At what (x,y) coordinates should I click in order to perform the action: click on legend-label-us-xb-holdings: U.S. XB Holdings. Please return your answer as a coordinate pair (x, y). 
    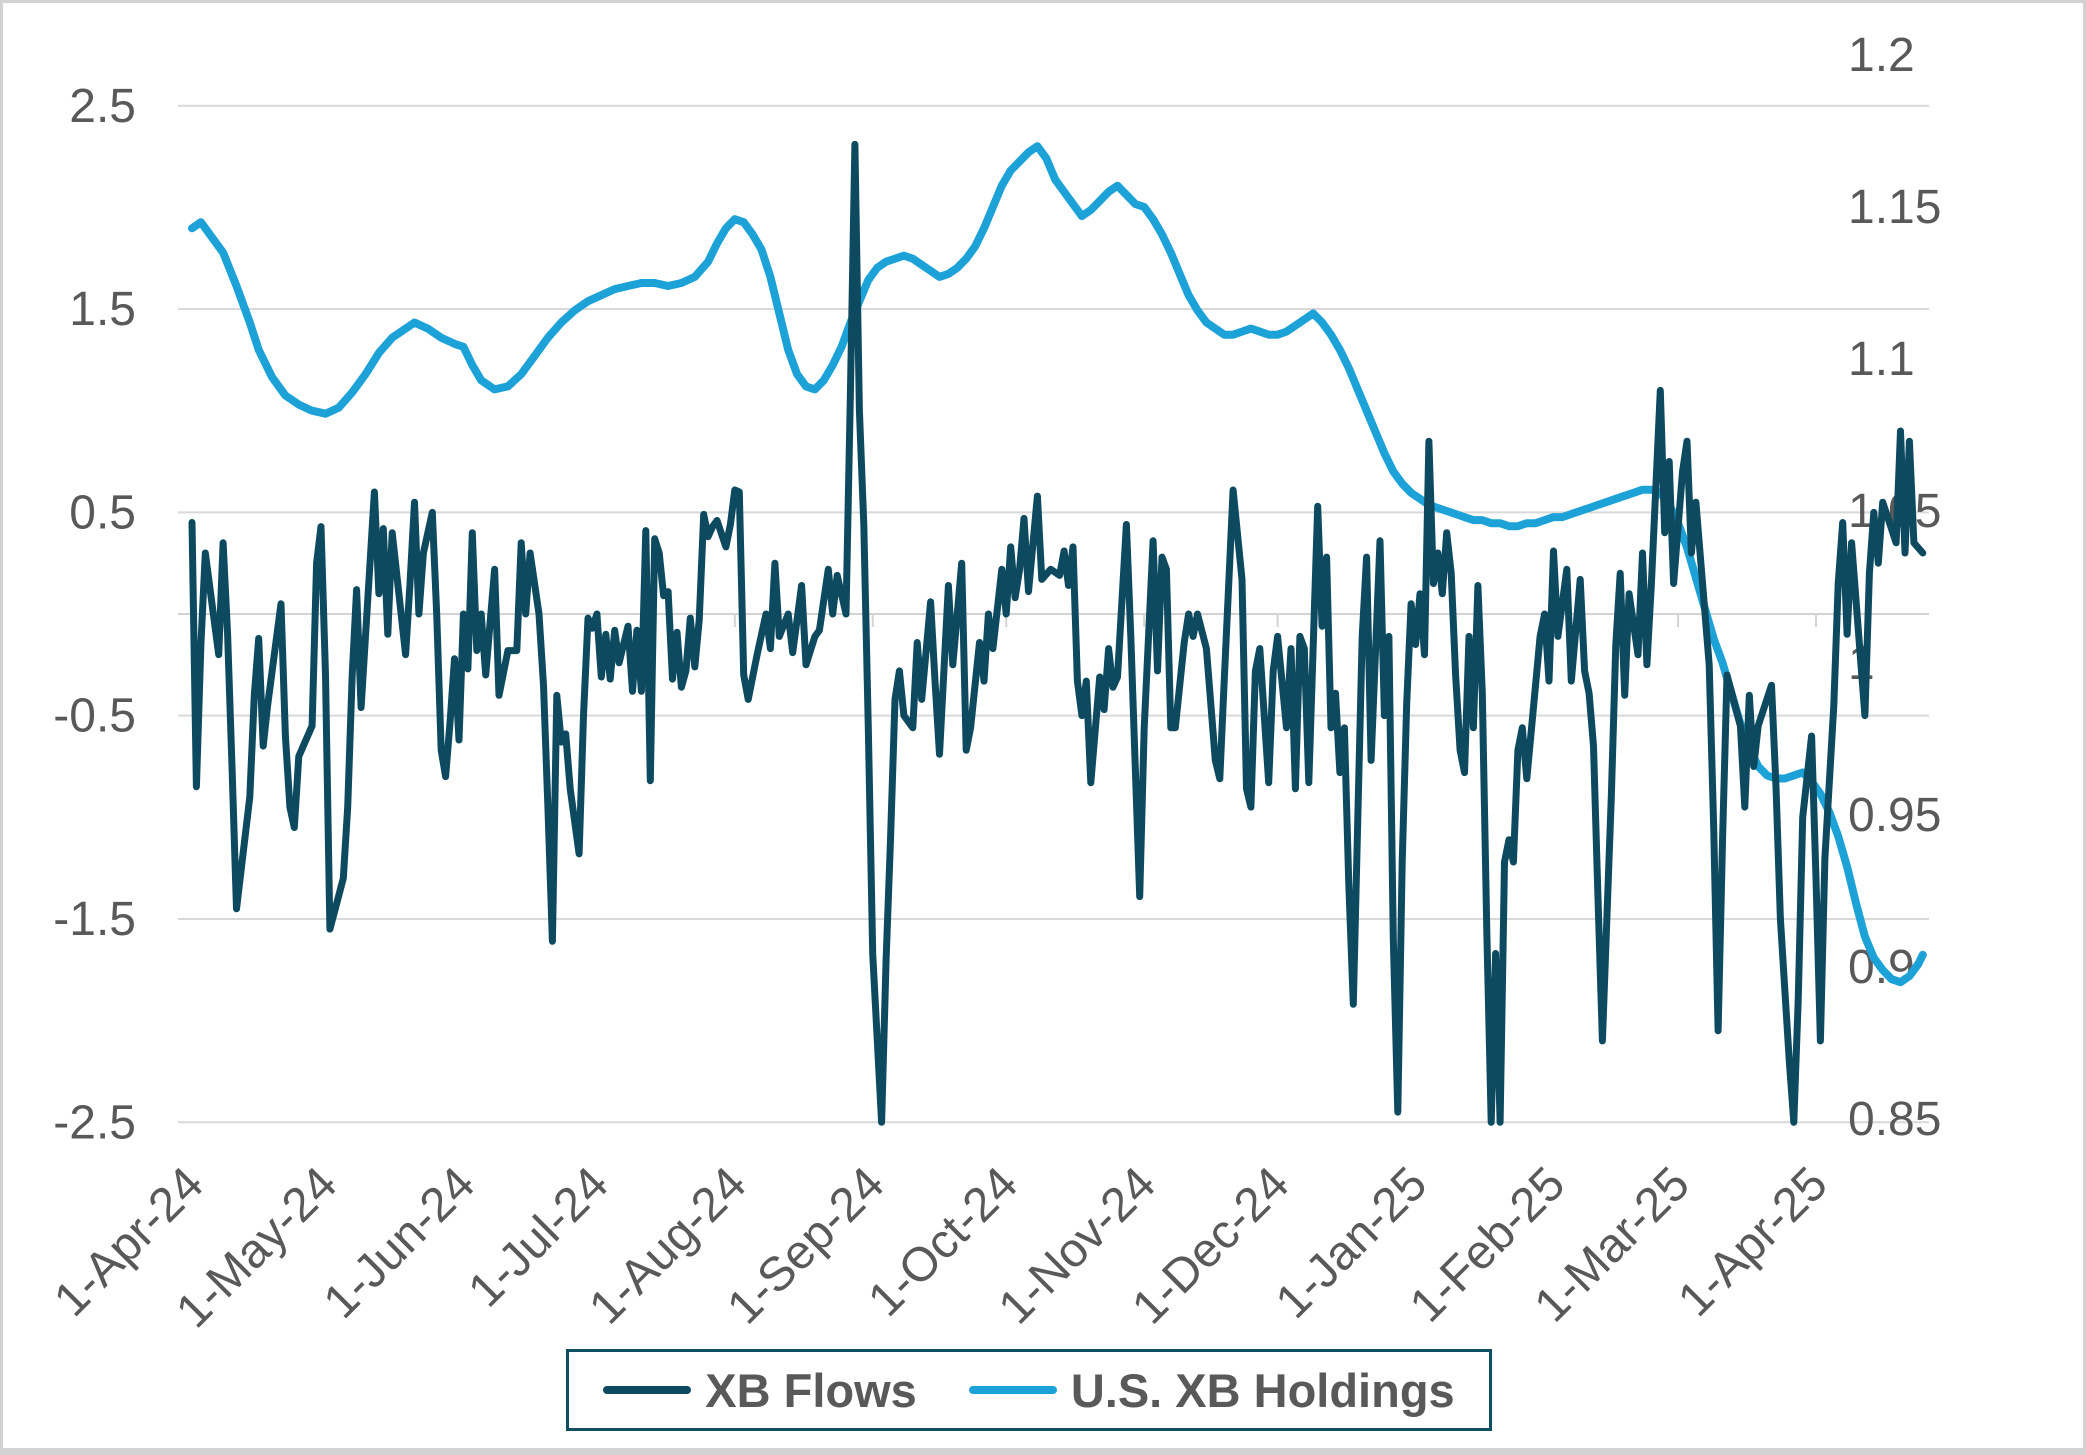
    Looking at the image, I should click on (1262, 1390).